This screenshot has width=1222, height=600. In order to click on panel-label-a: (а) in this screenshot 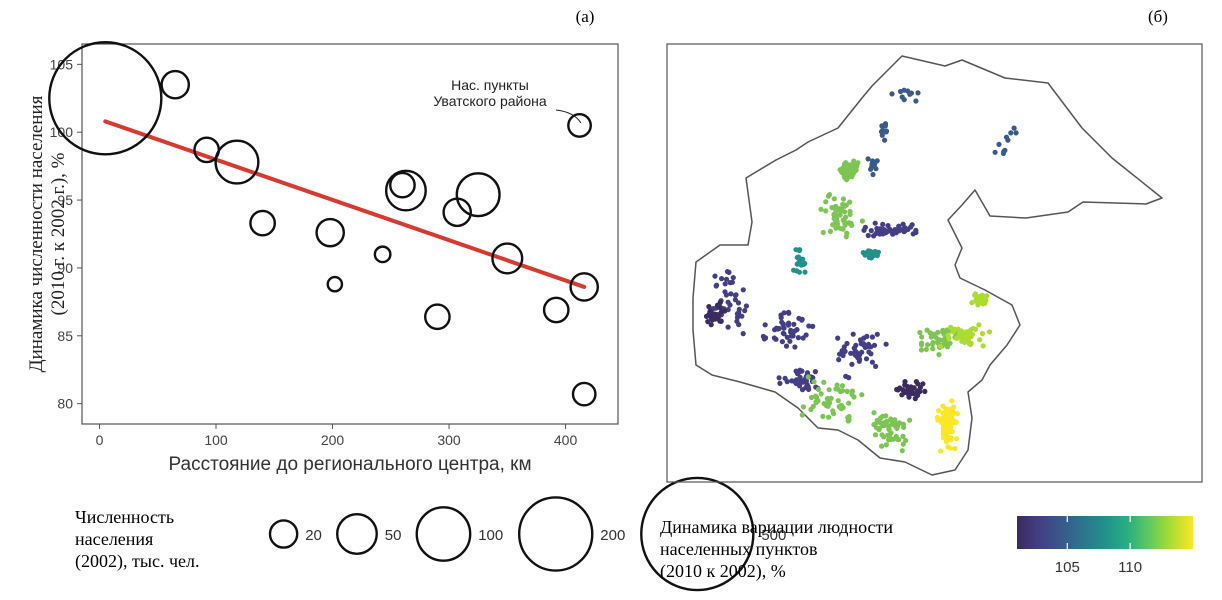, I will do `click(585, 16)`.